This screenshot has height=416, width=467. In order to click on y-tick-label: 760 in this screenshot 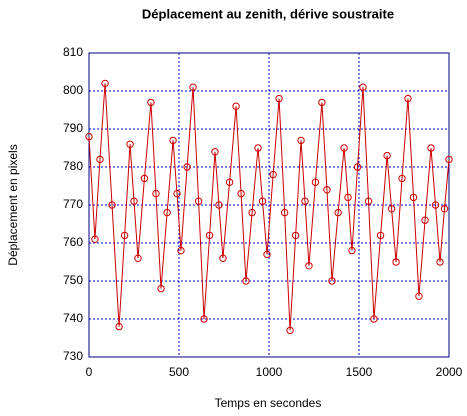, I will do `click(73, 242)`.